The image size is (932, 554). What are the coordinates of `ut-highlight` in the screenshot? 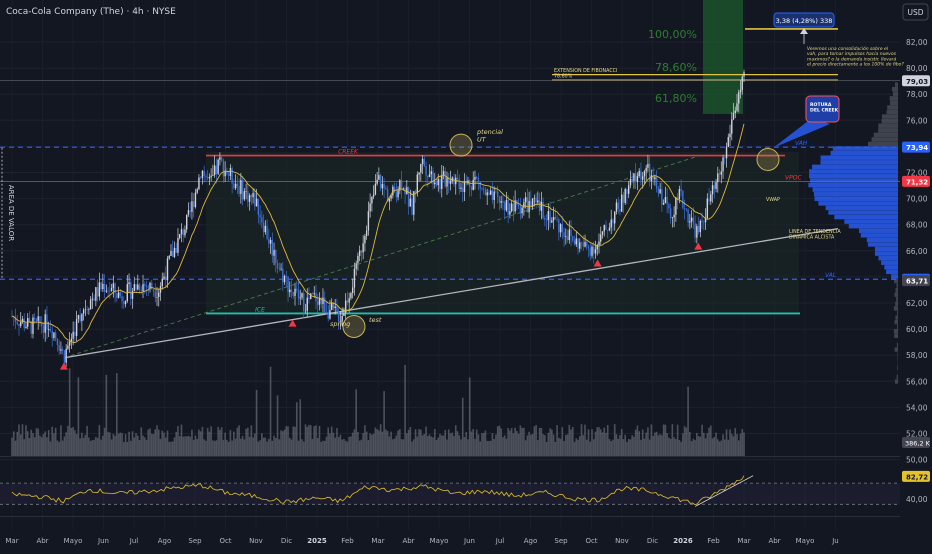 It's located at (461, 145).